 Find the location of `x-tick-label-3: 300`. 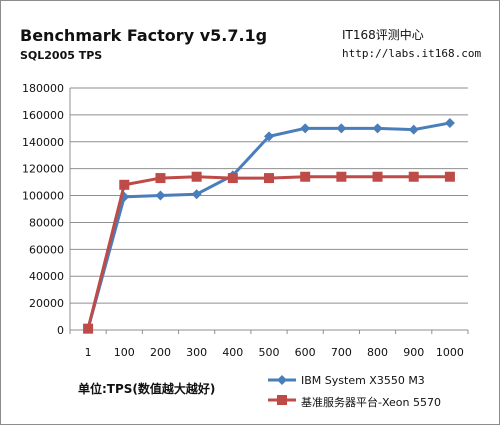

x-tick-label-3: 300 is located at coordinates (196, 352).